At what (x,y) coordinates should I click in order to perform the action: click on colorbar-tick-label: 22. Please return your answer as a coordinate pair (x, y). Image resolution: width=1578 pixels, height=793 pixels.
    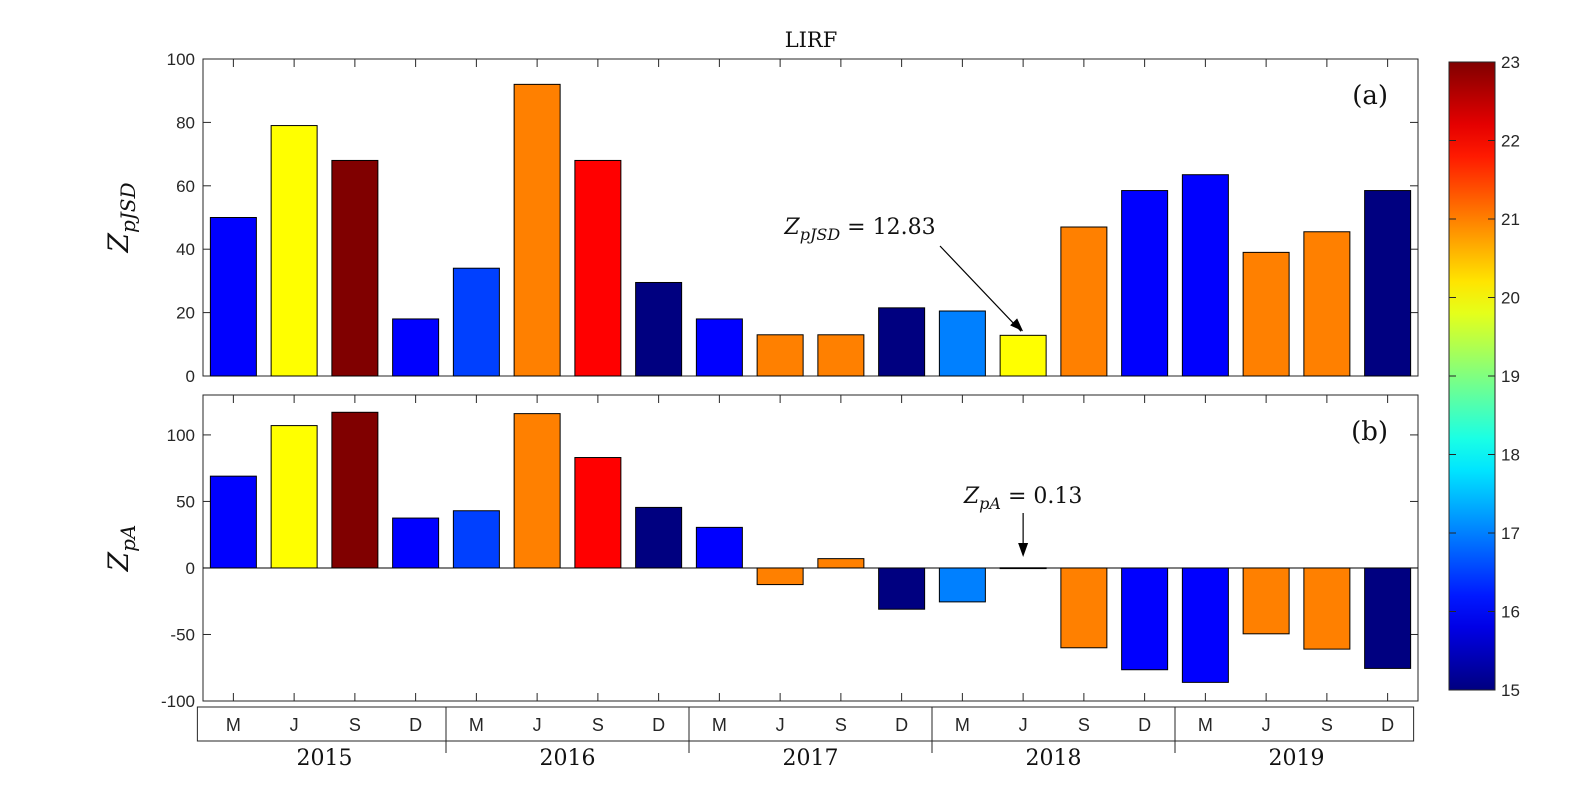
    Looking at the image, I should click on (1510, 141).